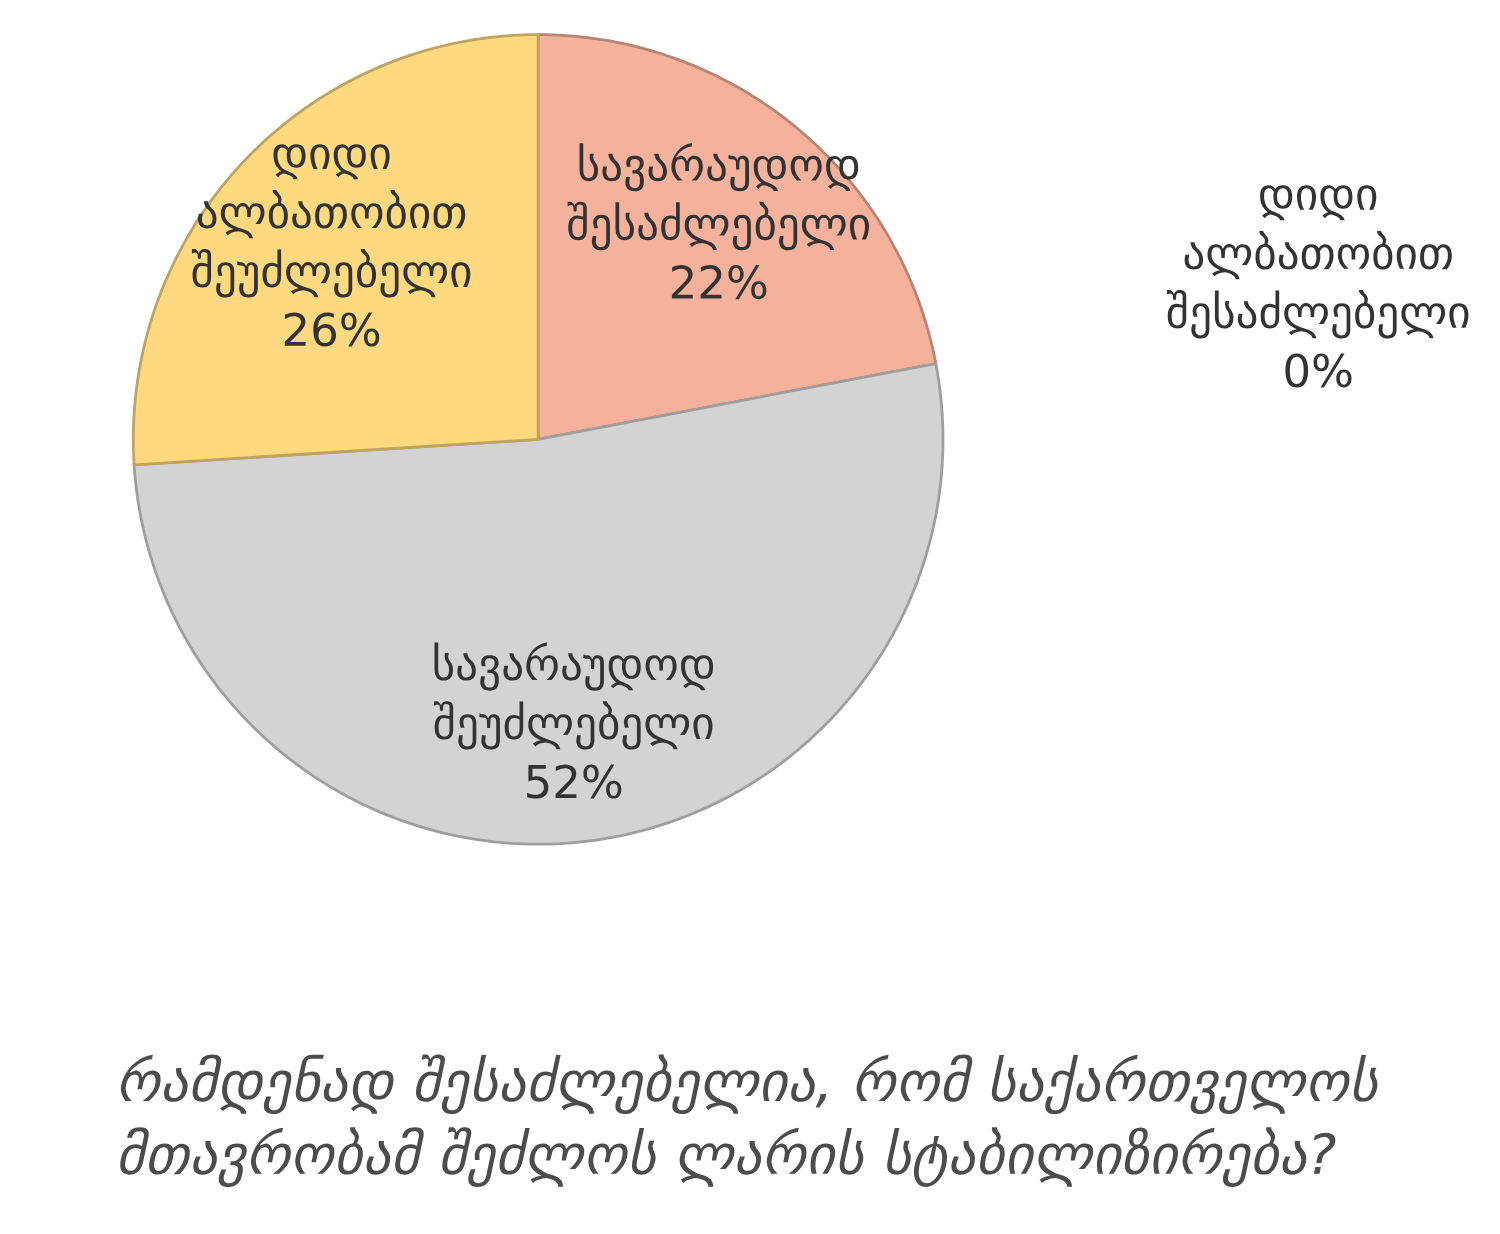  I want to click on slice-label: სავარაუდოდ შეუძლებელი, so click(574, 696).